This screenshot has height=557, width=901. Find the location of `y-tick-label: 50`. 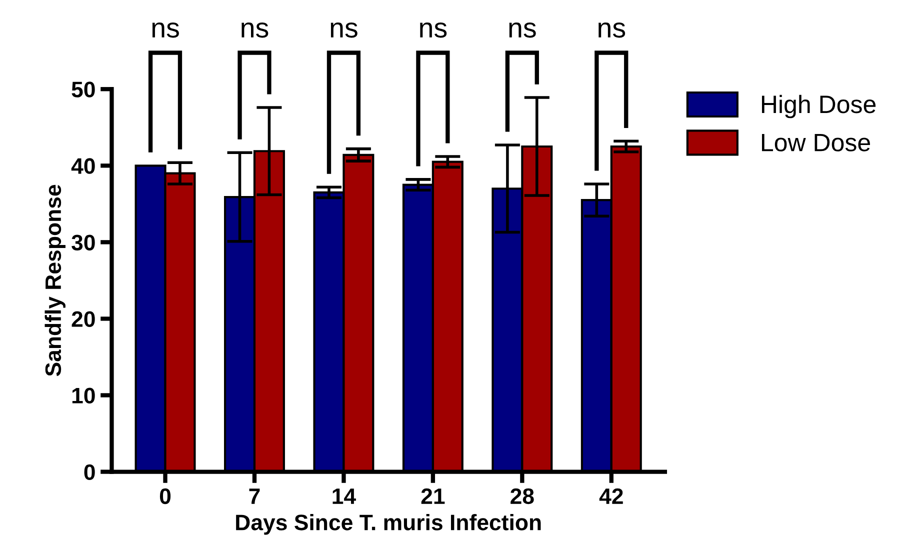

y-tick-label: 50 is located at coordinates (83, 90).